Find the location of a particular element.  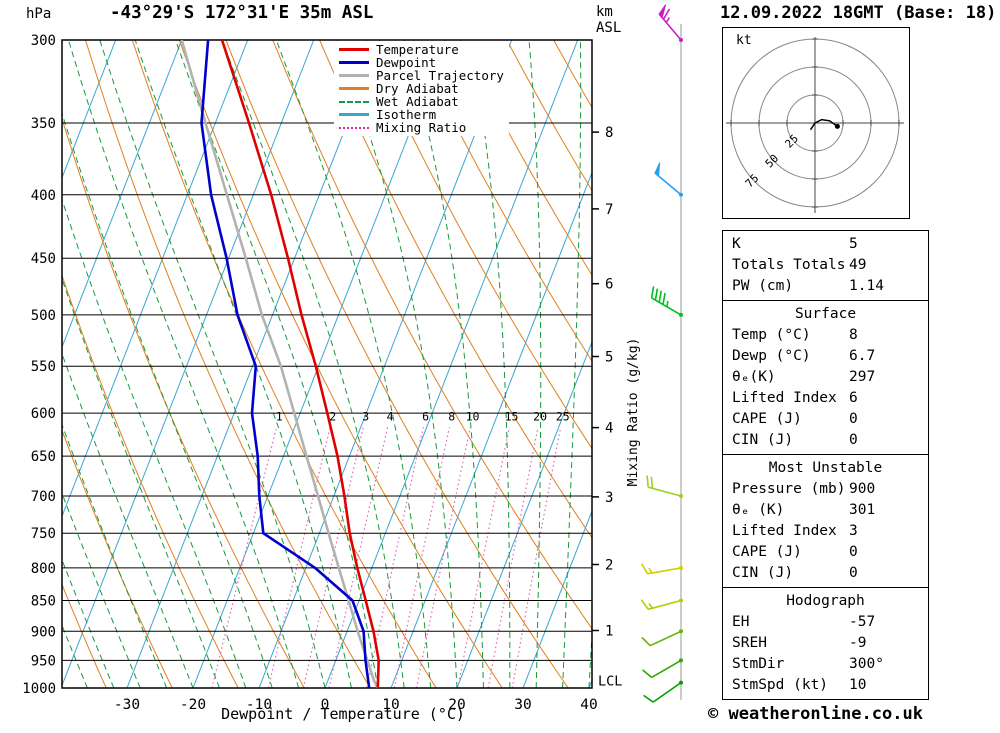

stat-row: θₑ (K) 301 is located at coordinates (825, 510).